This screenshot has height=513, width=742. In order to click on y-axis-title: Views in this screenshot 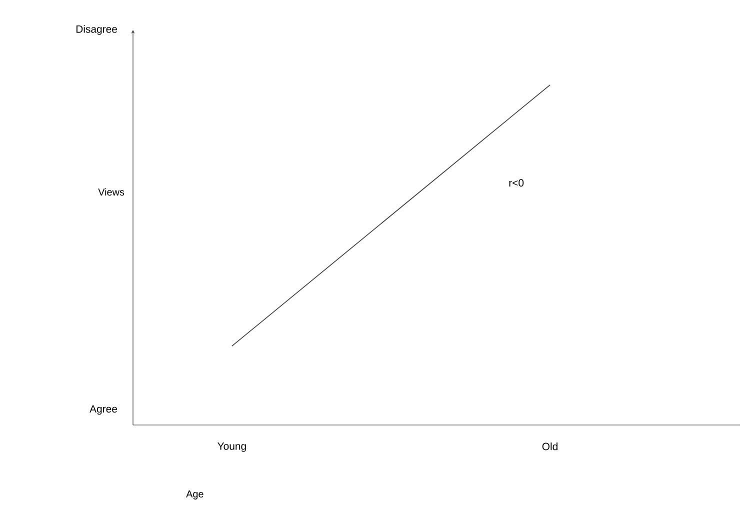, I will do `click(111, 192)`.